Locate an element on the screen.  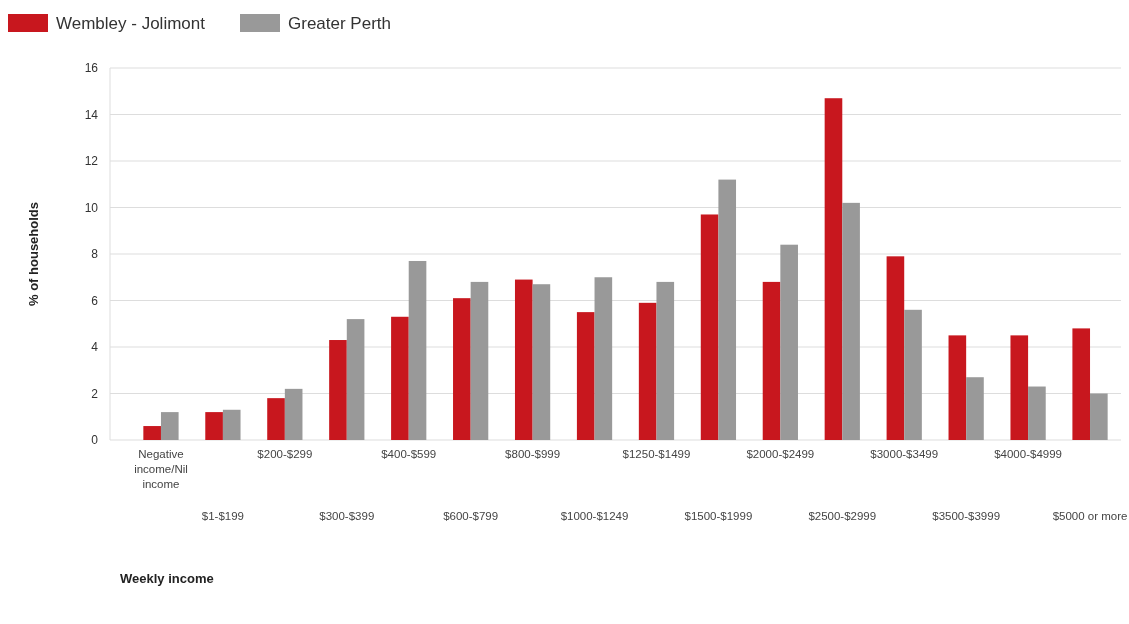
x-tick-label: $4000-$4999 is located at coordinates (1028, 454).